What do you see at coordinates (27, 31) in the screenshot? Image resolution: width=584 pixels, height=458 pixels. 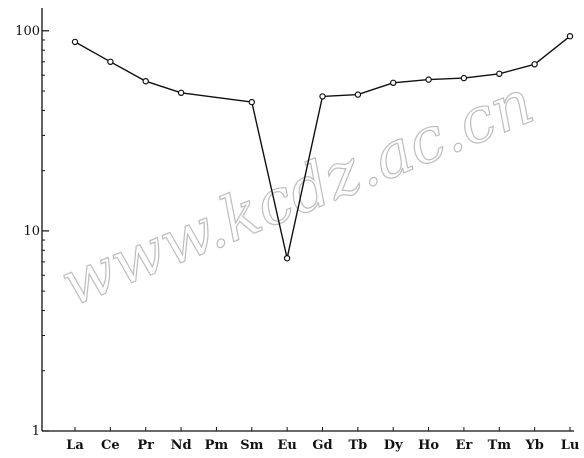 I see `y-tick-label: 100` at bounding box center [27, 31].